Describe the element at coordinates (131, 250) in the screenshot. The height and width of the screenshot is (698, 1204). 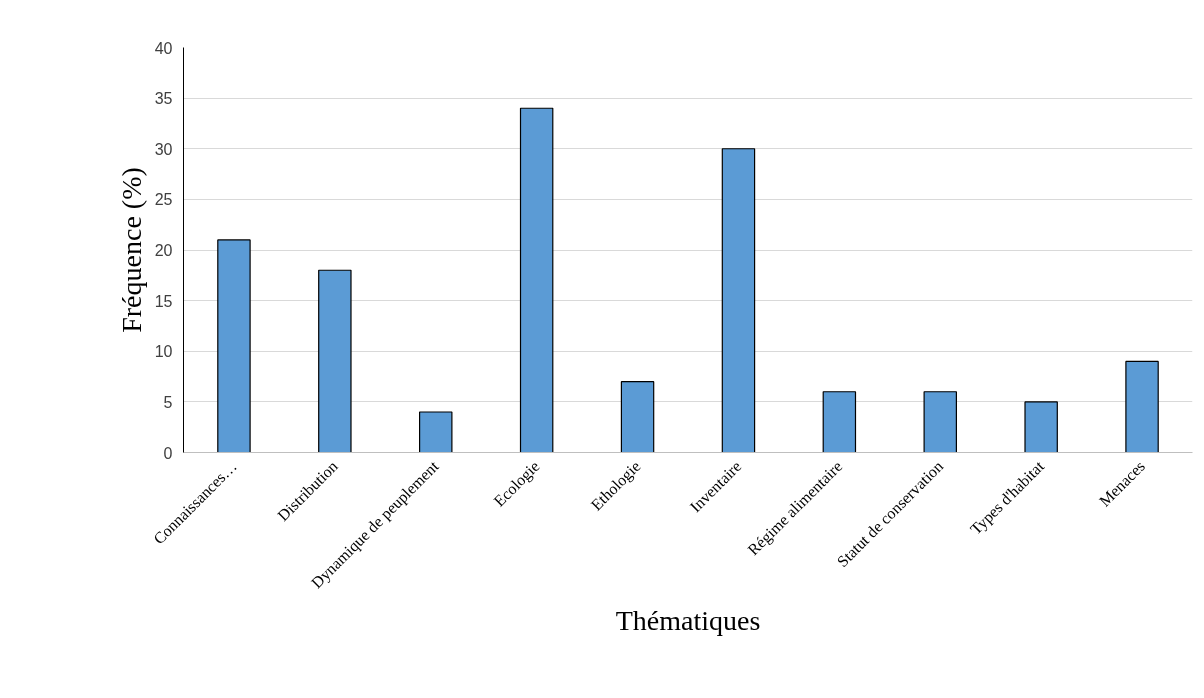
I see `y-axis-title: Fréquence (%)` at that location.